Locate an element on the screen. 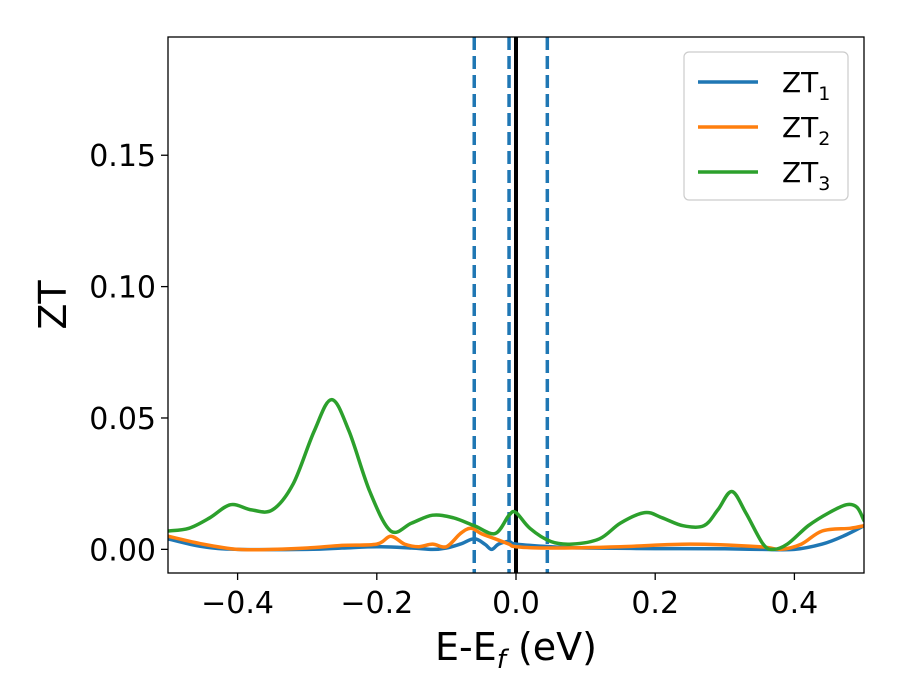  legend-label-zt1: ZT1 is located at coordinates (806, 85).